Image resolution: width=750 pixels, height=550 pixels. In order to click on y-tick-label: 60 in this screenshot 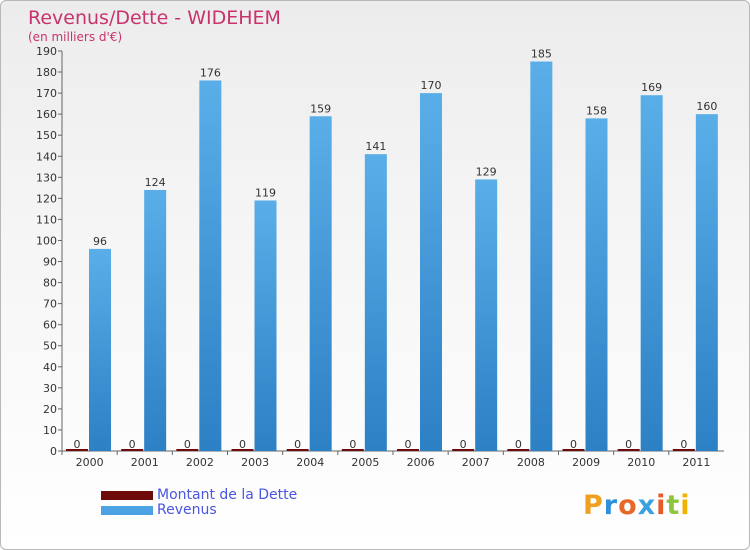, I will do `click(50, 325)`.